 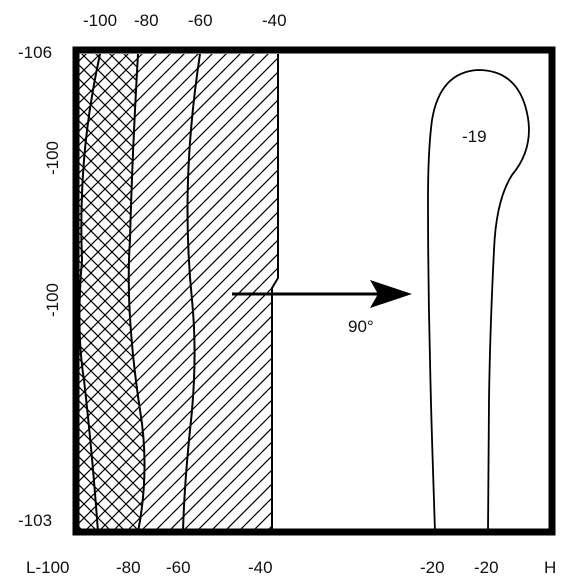 I want to click on contour-label: -19, so click(x=474, y=136).